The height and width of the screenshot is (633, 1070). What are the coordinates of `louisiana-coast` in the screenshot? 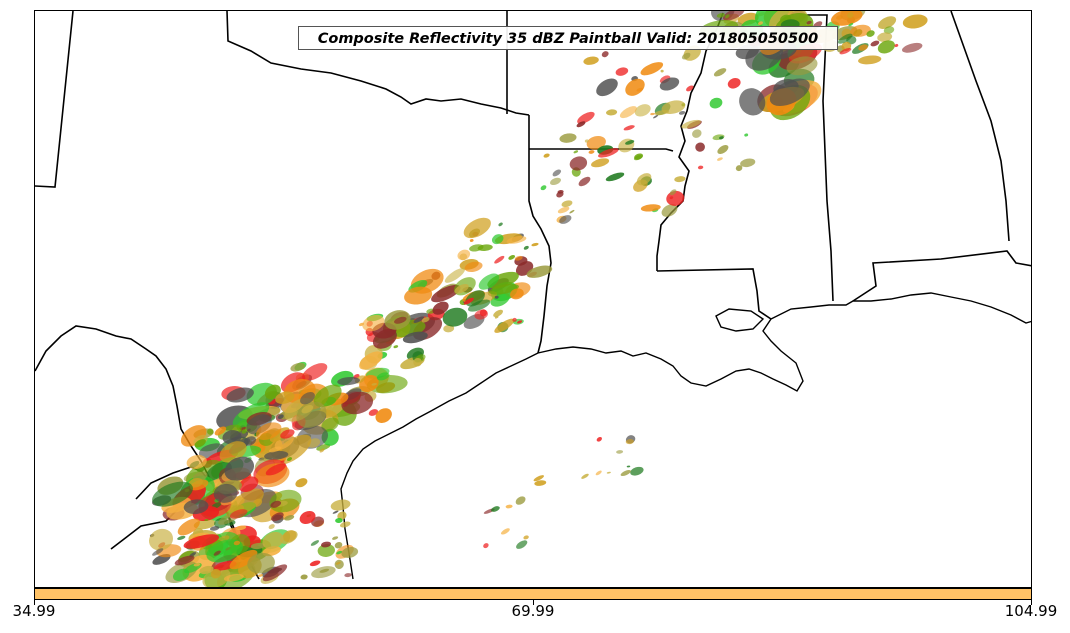 It's located at (670, 355).